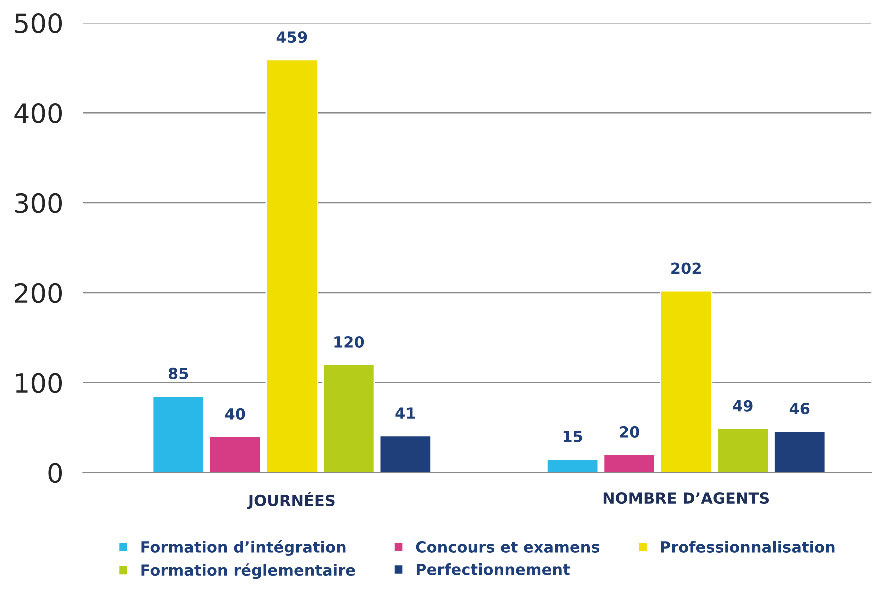 This screenshot has height=591, width=876. I want to click on y-tick-label: 0, so click(55, 473).